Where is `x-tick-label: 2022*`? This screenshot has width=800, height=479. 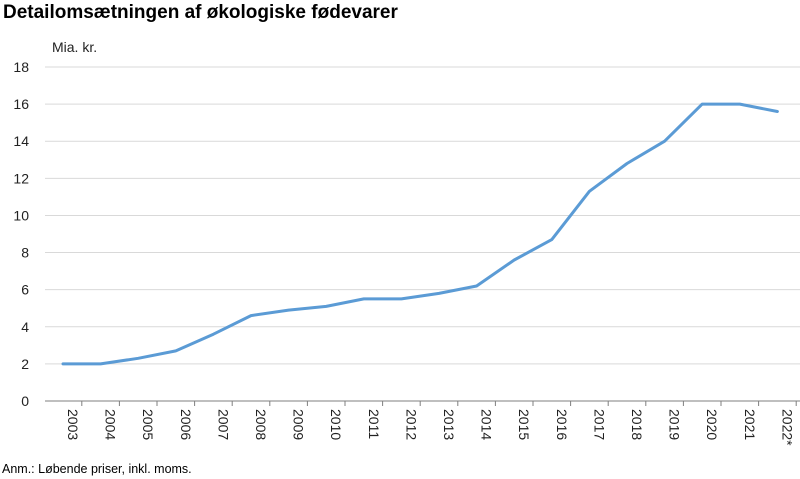
x-tick-label: 2022* is located at coordinates (787, 427).